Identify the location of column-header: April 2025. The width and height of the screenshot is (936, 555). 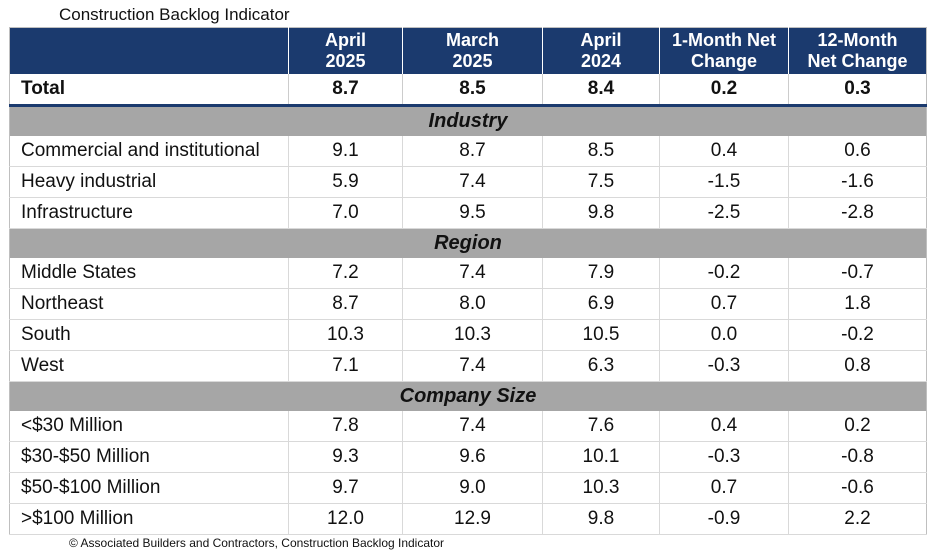
(345, 50).